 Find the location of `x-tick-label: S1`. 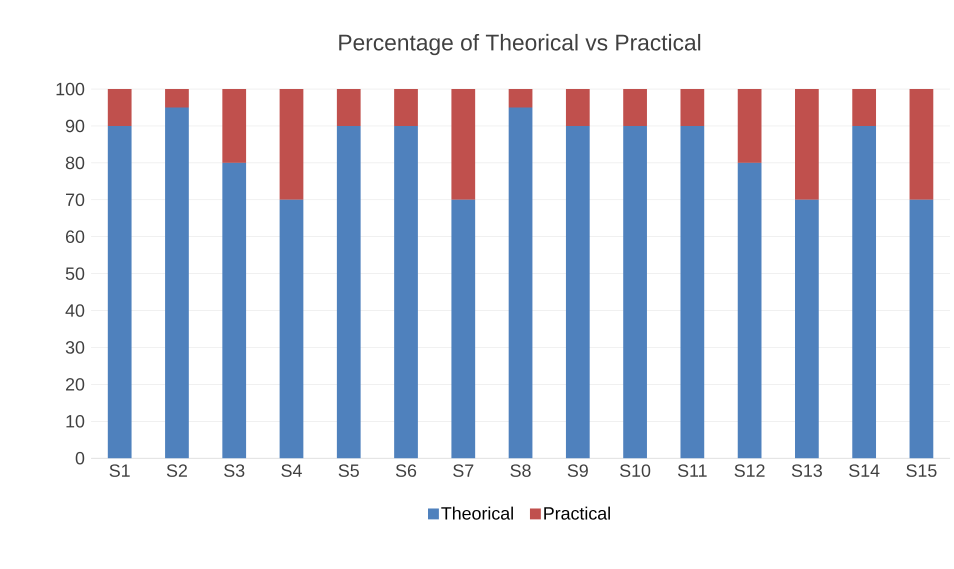

x-tick-label: S1 is located at coordinates (120, 470).